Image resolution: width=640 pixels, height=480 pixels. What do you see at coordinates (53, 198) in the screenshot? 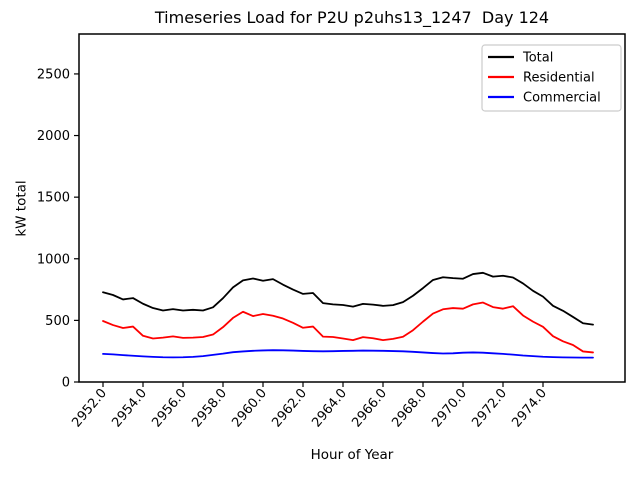
I see `y-tick-label: 1500` at bounding box center [53, 198].